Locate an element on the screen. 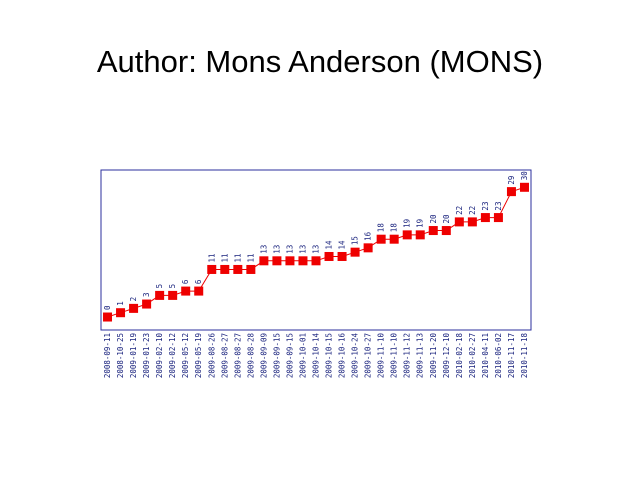 This screenshot has width=640, height=480. chart-title: Author: Mons Anderson (MONS) is located at coordinates (320, 61).